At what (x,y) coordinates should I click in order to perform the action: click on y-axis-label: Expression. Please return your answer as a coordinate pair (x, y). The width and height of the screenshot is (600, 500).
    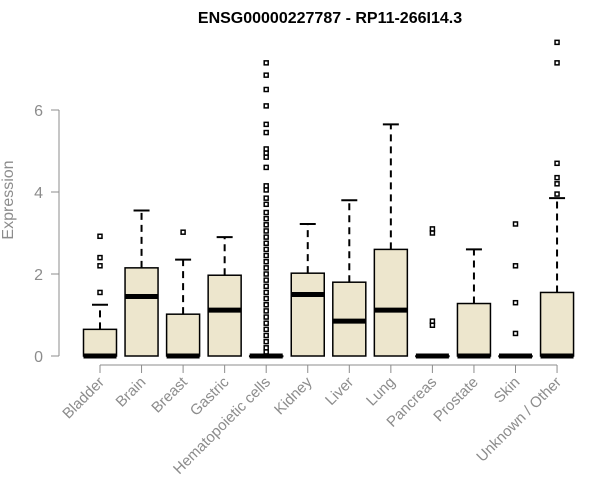
    Looking at the image, I should click on (8, 199).